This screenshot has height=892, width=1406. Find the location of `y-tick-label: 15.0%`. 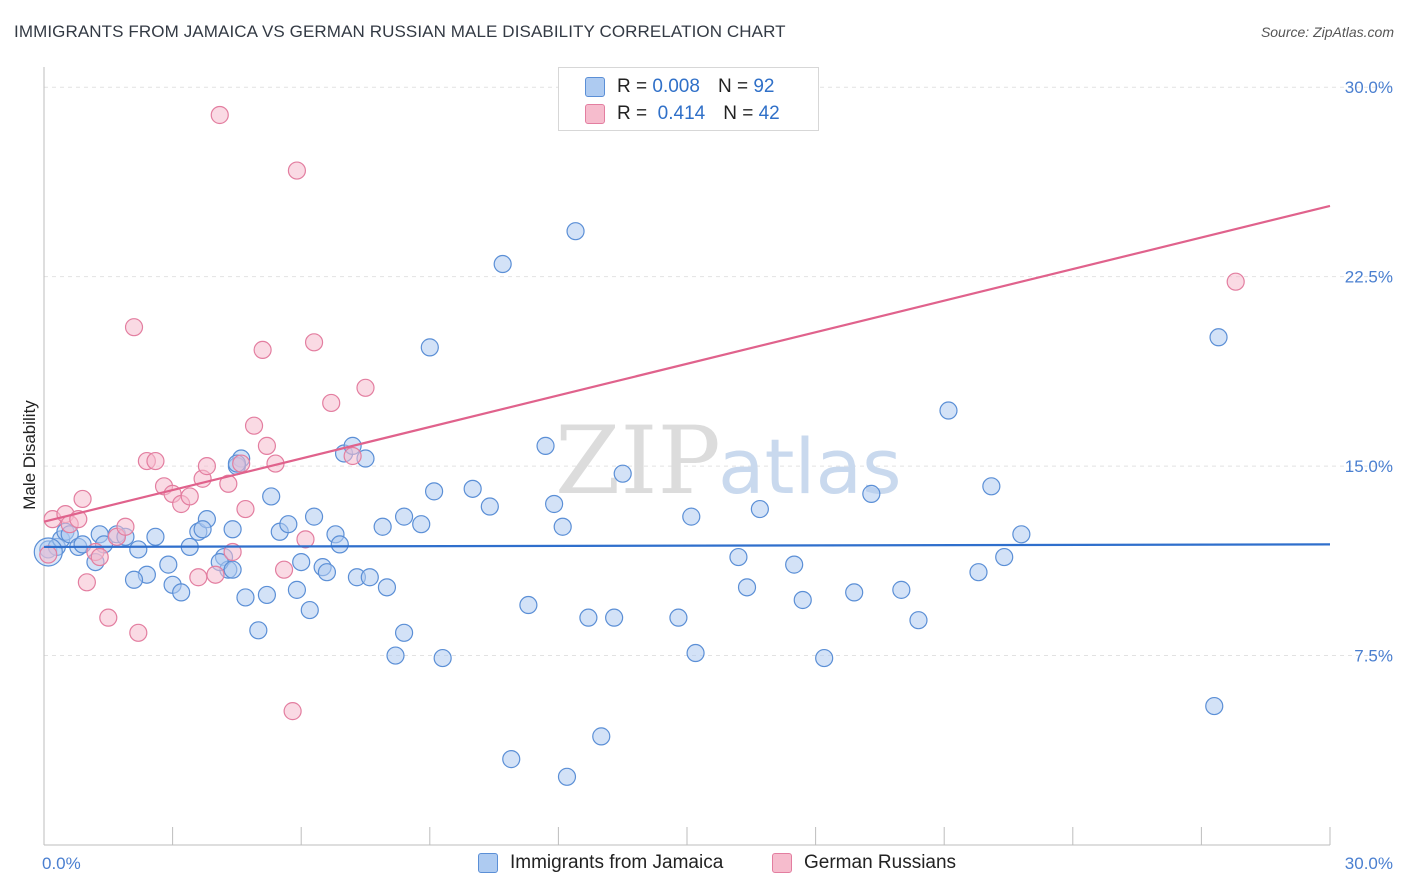

y-tick-label: 15.0% is located at coordinates (1369, 466).